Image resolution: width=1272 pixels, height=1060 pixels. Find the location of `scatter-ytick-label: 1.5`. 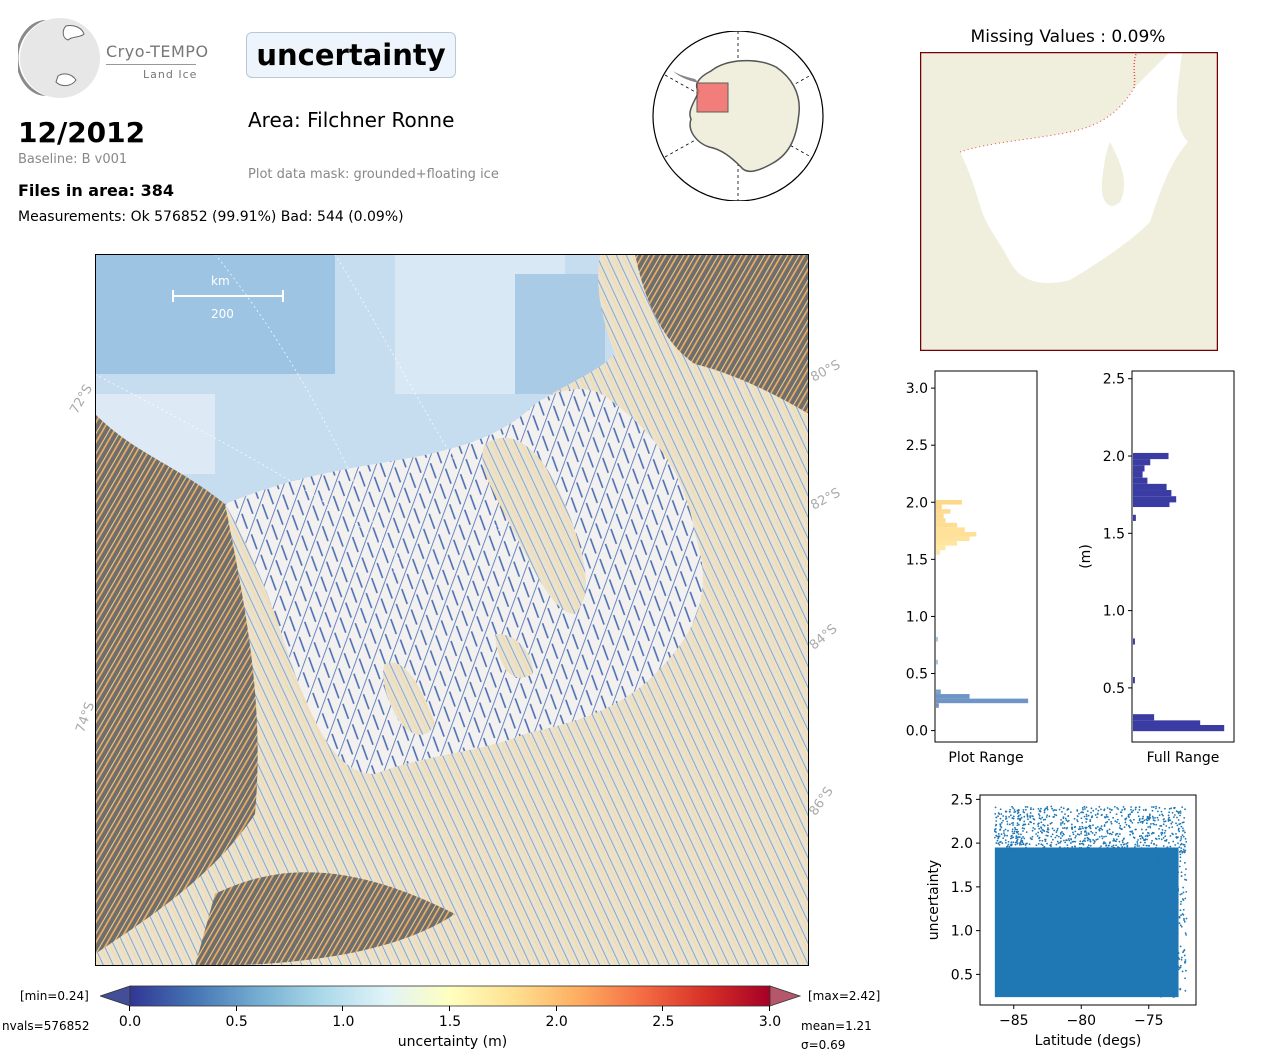

scatter-ytick-label: 1.5 is located at coordinates (962, 888).